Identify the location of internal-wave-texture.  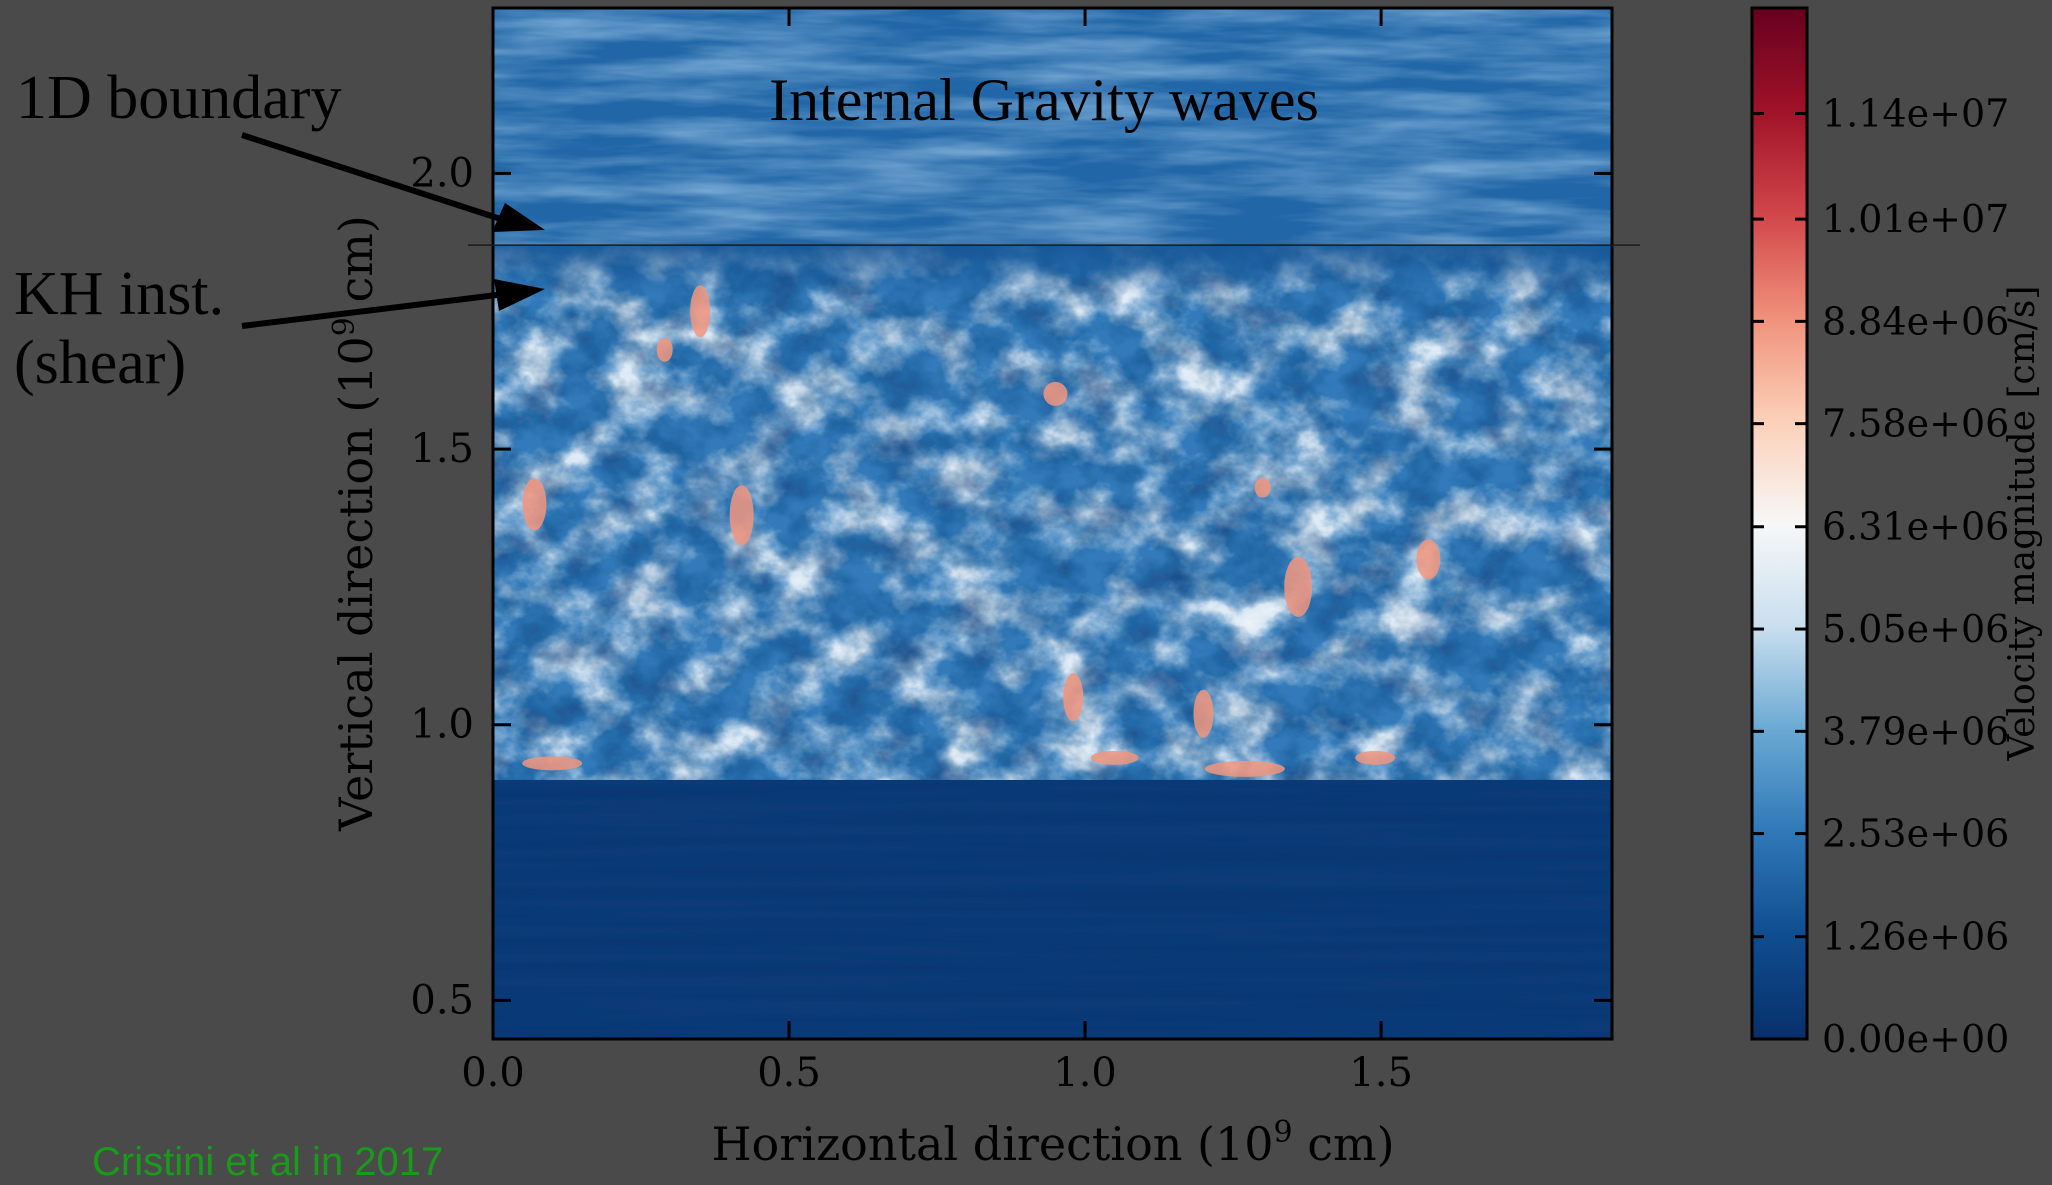
(1052, 127).